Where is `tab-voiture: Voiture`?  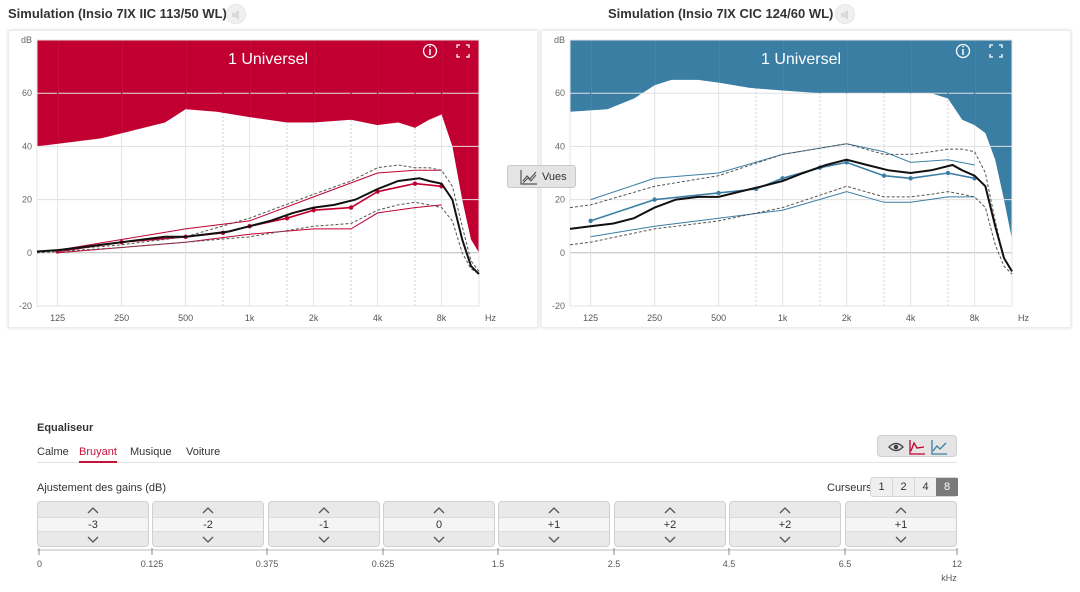 tab-voiture: Voiture is located at coordinates (203, 452).